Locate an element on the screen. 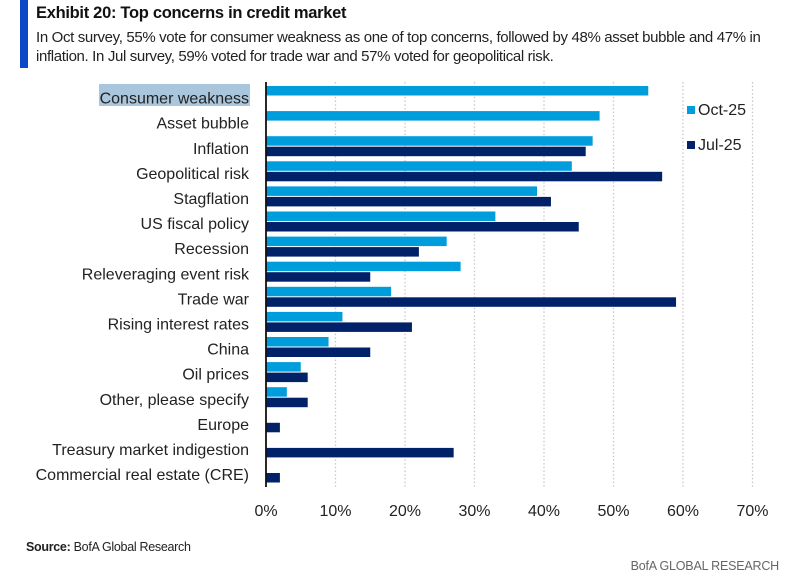  category-highlight is located at coordinates (174, 95).